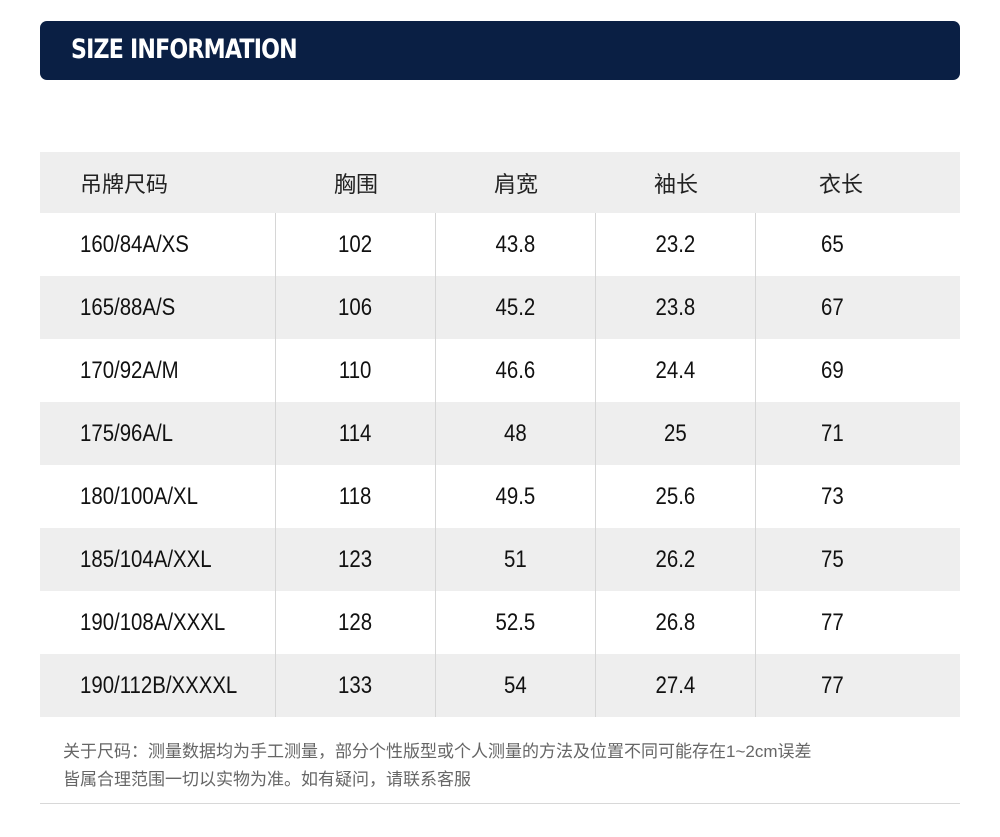  I want to click on table-header-row: 吊牌尺码 胸围 肩宽 袖长 衣长, so click(500, 182).